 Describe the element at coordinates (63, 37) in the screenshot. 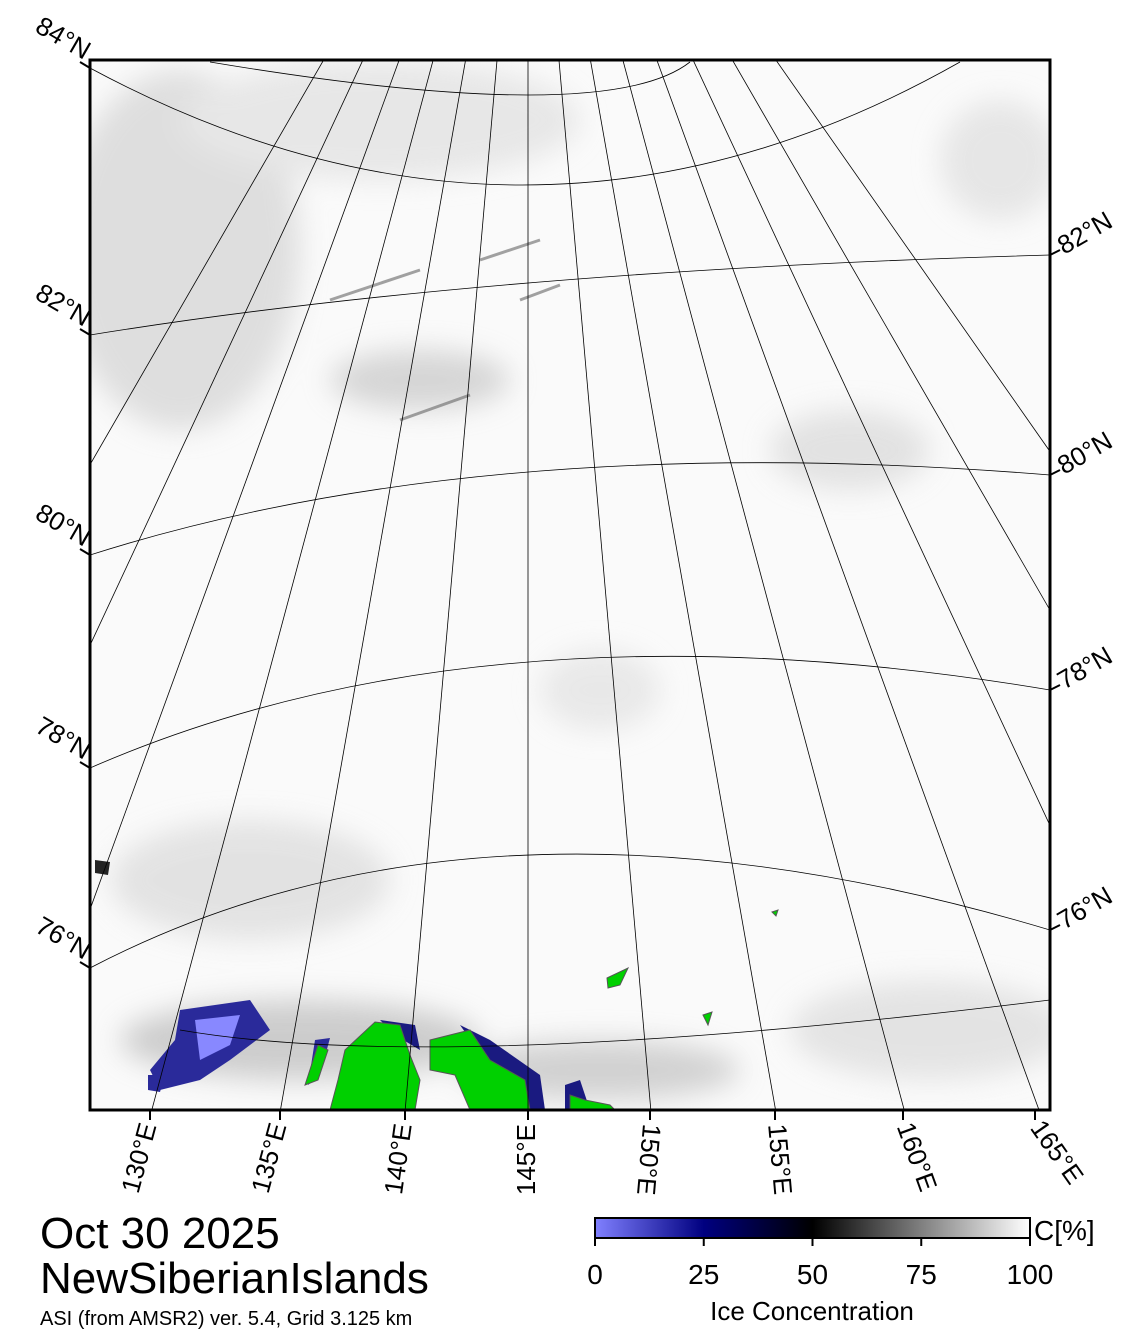

I see `lat-label: 84°N` at that location.